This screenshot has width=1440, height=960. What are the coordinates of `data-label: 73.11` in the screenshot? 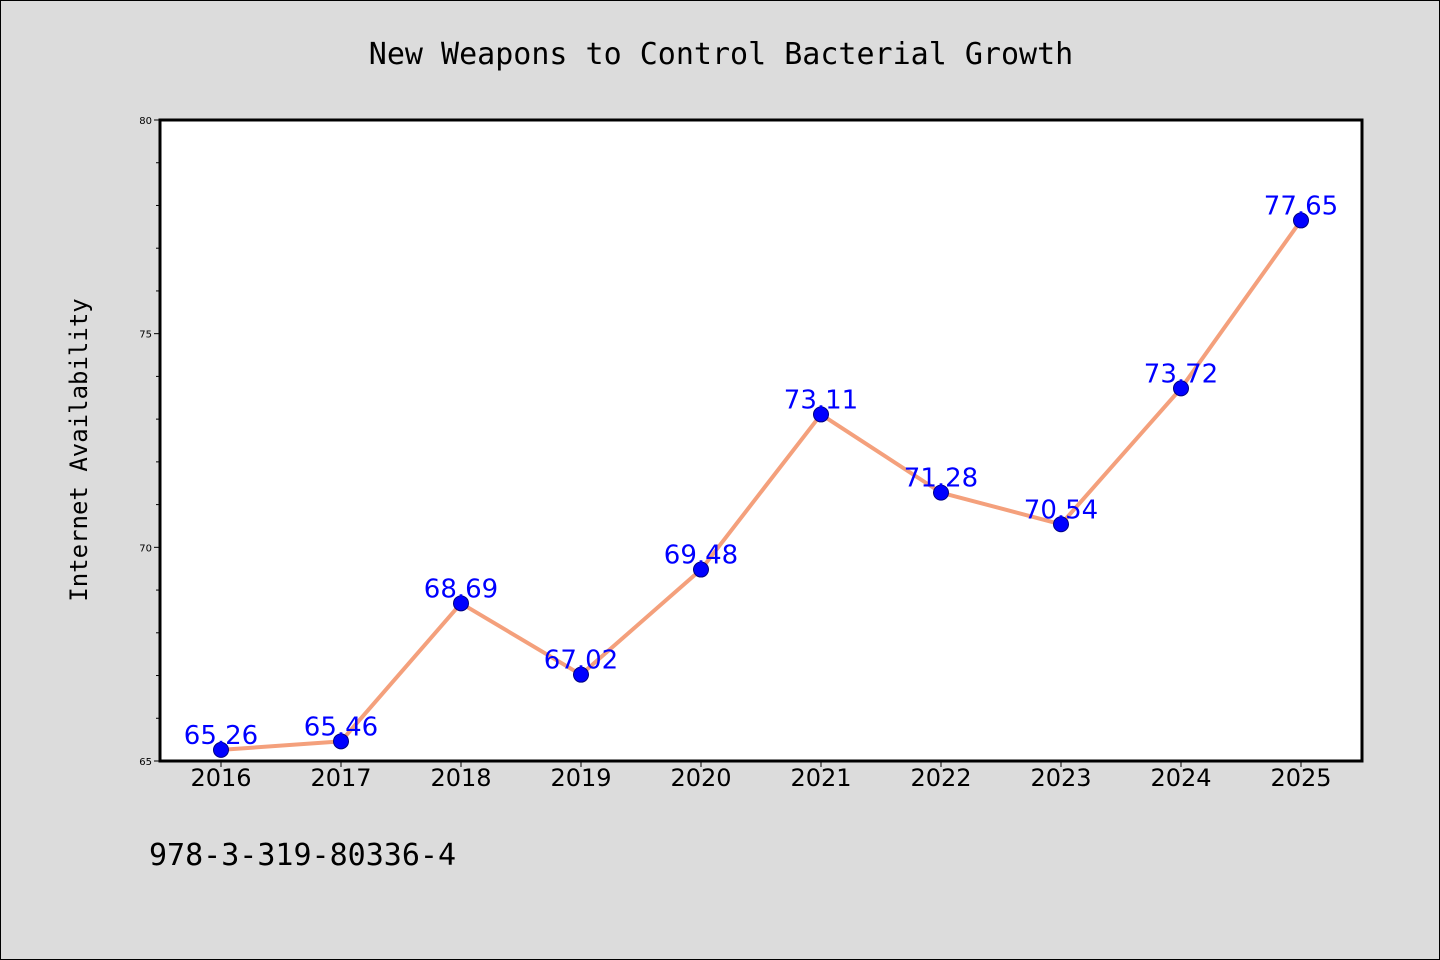 It's located at (821, 400).